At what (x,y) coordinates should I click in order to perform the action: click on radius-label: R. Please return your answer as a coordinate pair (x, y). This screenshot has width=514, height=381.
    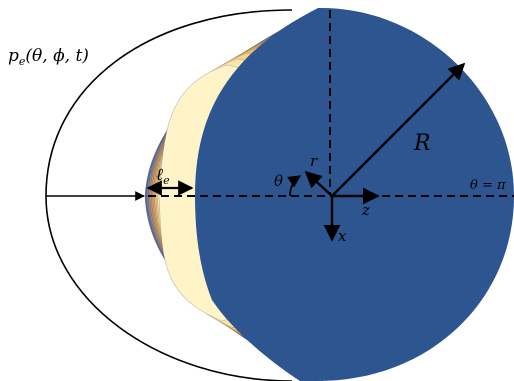
    Looking at the image, I should click on (422, 143).